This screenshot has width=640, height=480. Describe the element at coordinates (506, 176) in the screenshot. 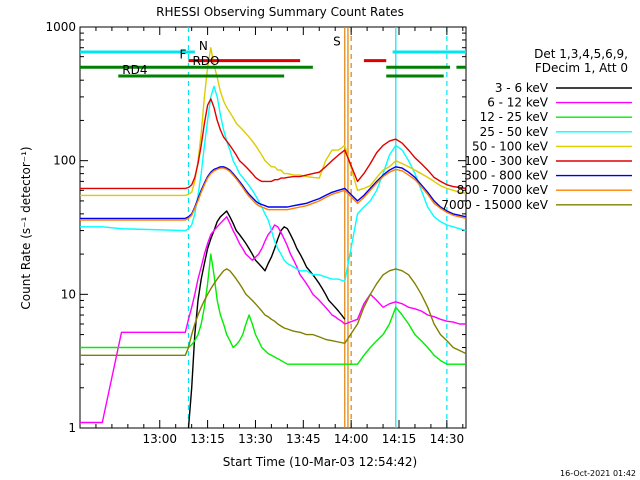

I see `legend-label-6: 300 - 800 keV` at that location.